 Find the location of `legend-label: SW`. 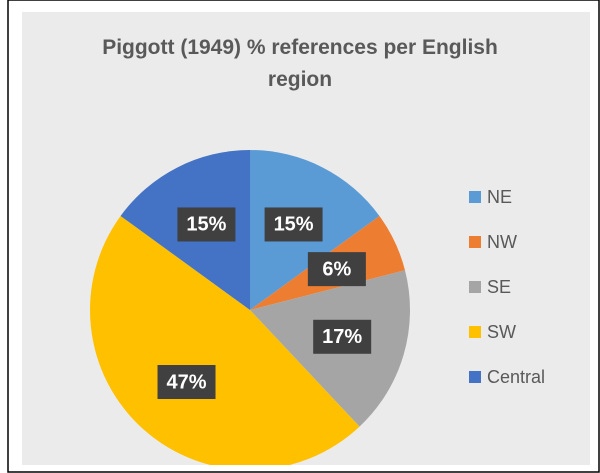

legend-label: SW is located at coordinates (501, 332).